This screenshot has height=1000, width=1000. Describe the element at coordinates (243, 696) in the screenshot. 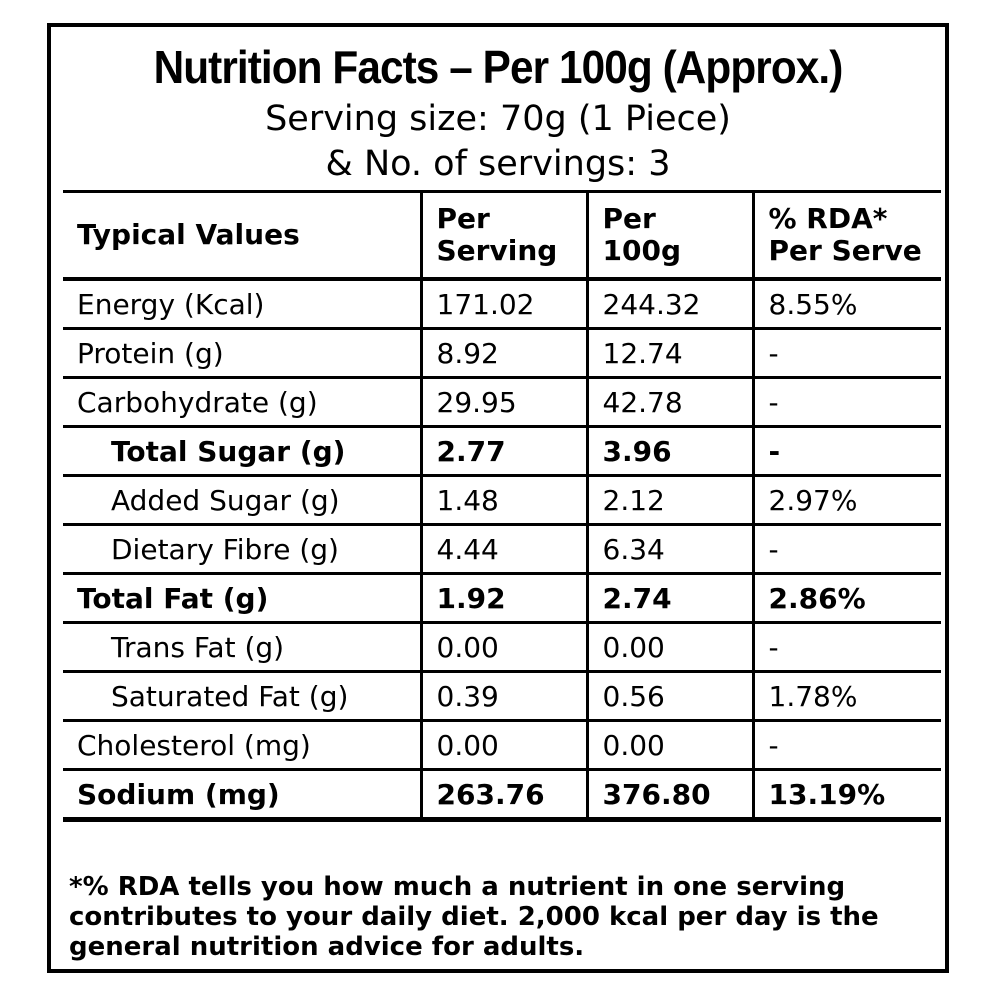

I see `nutrient-name: Saturated Fat (g)` at that location.